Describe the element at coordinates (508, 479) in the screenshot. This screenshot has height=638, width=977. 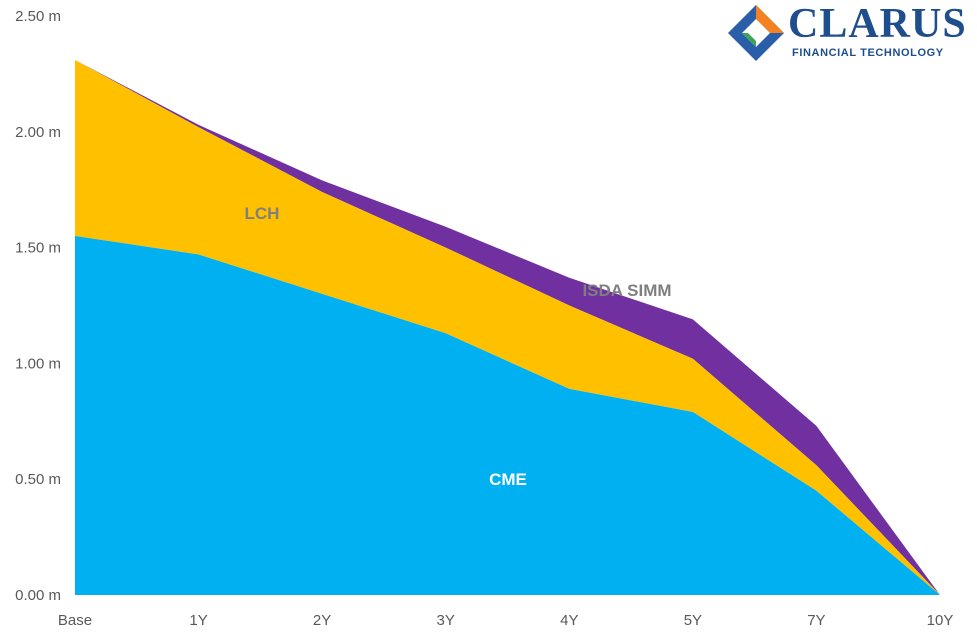
I see `series-label-cme: CME` at that location.